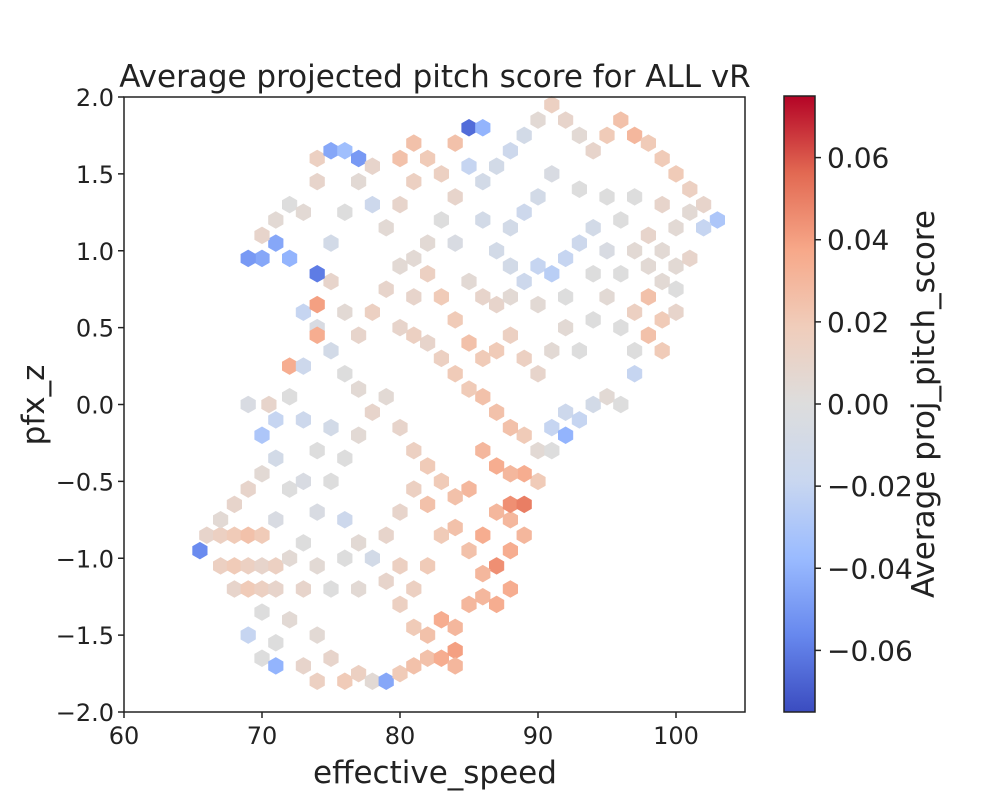 The image size is (1000, 805). I want to click on y-axis: −2.0 −1.5 −1.0 −0.5 0.0 0.5 1.0 1.5 2.0, so click(90, 405).